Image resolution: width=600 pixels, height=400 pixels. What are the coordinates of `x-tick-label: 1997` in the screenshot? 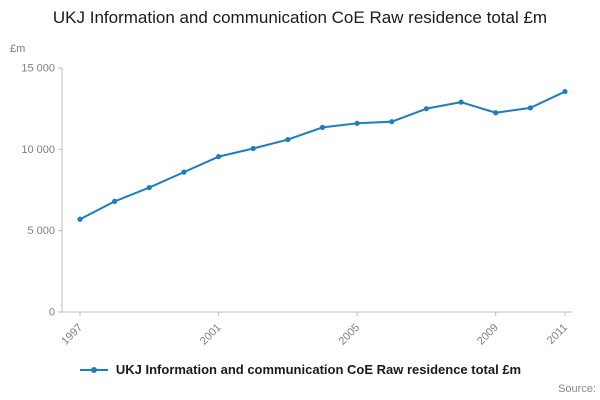 It's located at (72, 335).